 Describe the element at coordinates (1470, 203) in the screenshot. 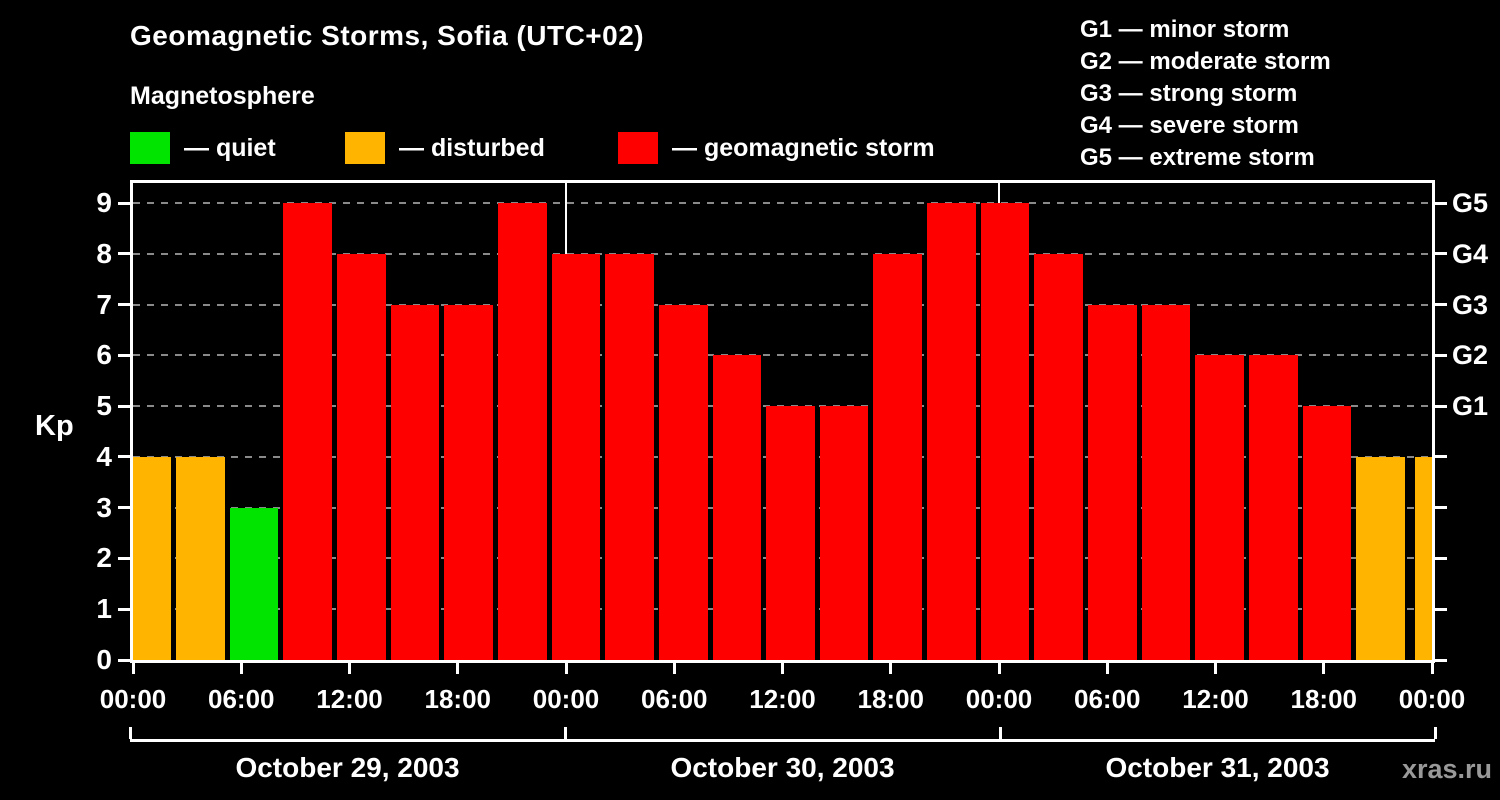

I see `g-axis-label: G5` at that location.